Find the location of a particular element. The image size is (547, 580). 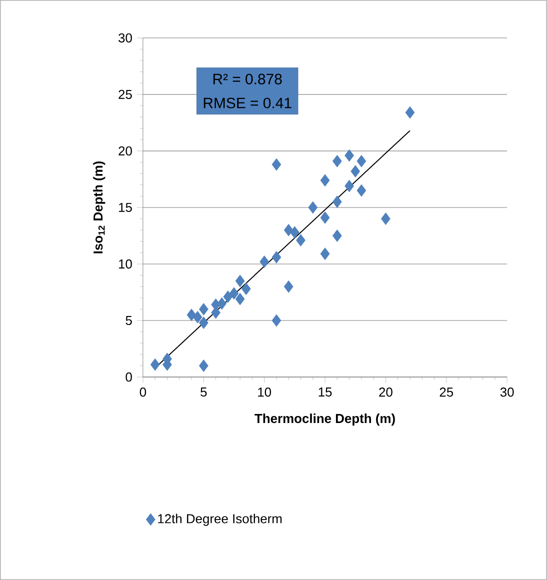

y-tick-label: 20 is located at coordinates (125, 151).